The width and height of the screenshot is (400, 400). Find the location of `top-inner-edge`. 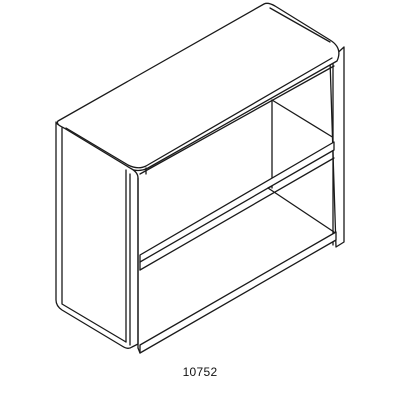

top-inner-edge is located at coordinates (237, 120).